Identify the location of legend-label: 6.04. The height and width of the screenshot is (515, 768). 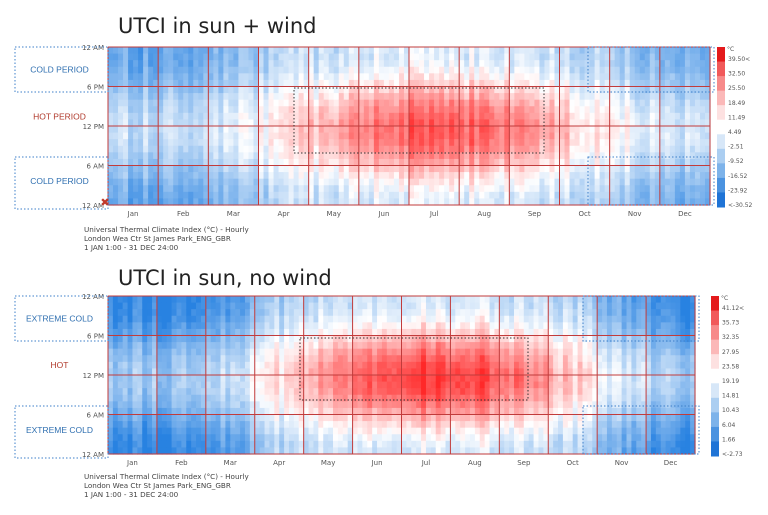
(729, 425).